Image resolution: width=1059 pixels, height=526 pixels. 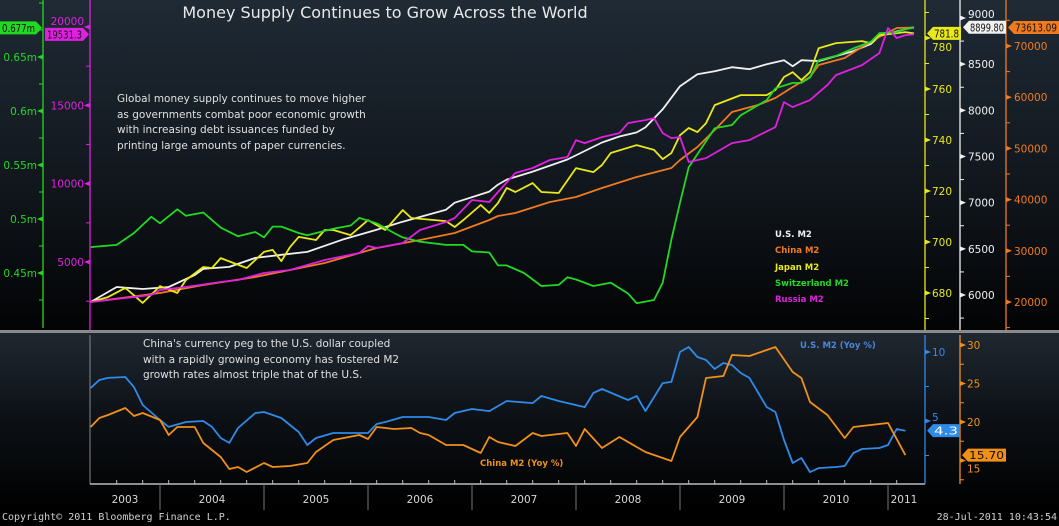 What do you see at coordinates (20, 166) in the screenshot?
I see `switzerland-tick-label: 0.55m` at bounding box center [20, 166].